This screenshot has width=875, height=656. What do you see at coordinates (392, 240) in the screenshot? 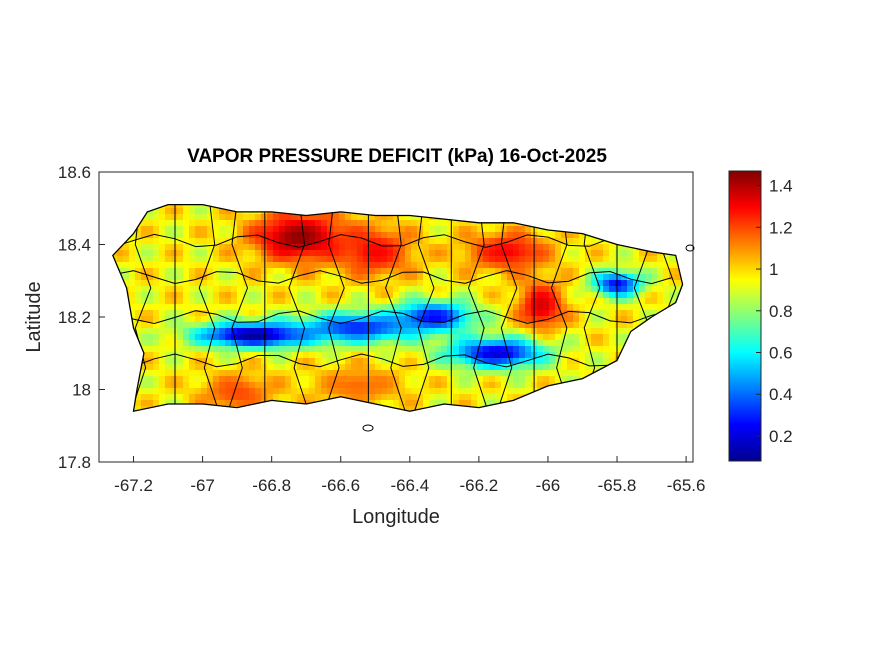
I see `municipality-boundary` at bounding box center [392, 240].